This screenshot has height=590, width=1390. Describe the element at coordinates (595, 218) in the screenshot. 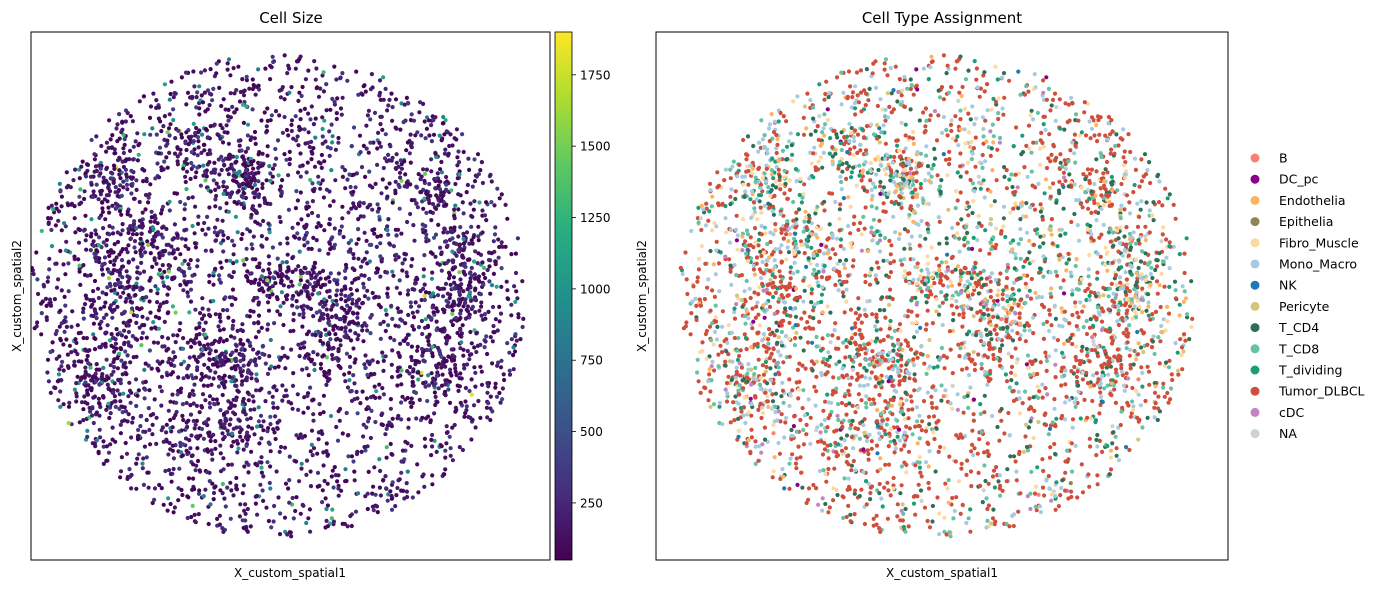

I see `colorbar-tick-label: 1250` at that location.